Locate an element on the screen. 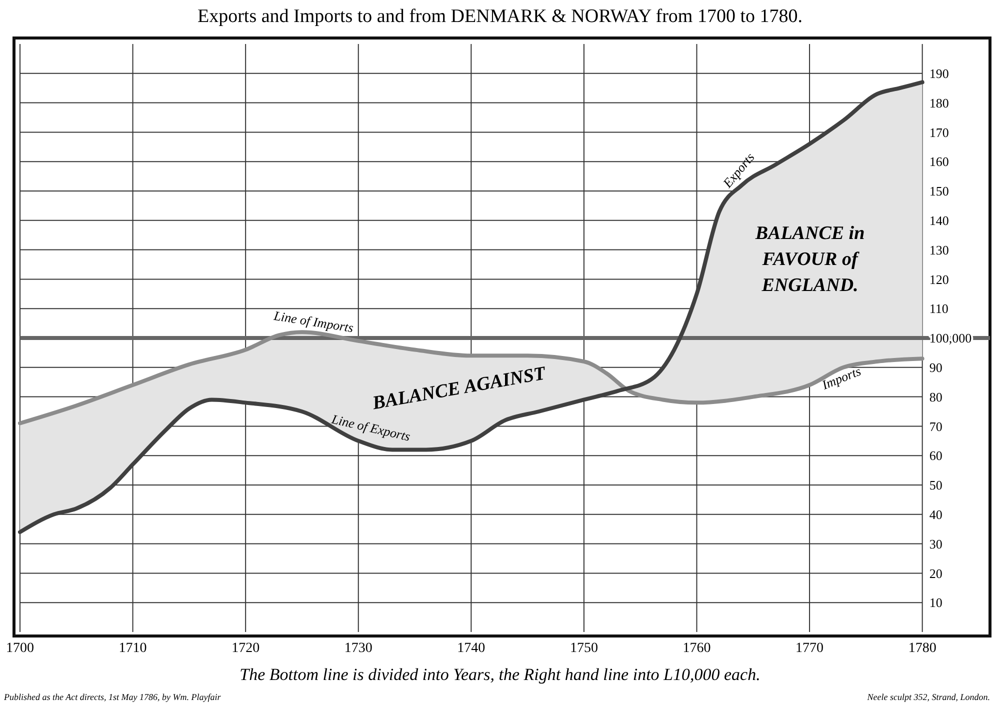  text: Imports is located at coordinates (840, 378).